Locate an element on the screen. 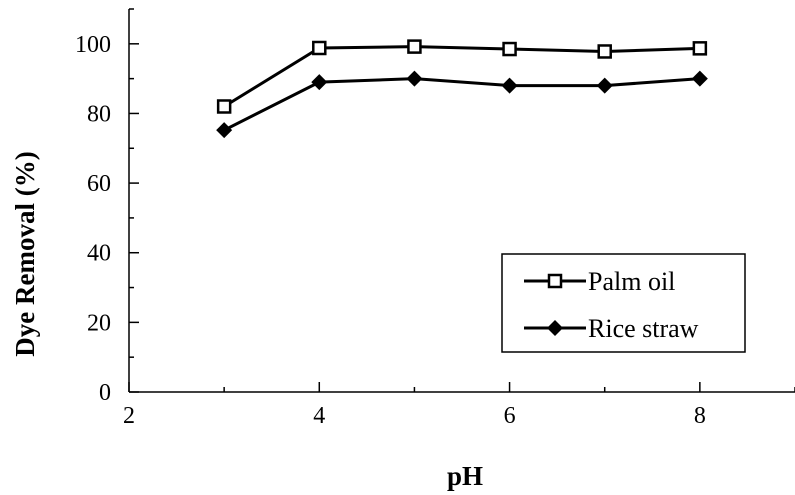 Image resolution: width=795 pixels, height=495 pixels. y-tick-label: 0 is located at coordinates (105, 393).